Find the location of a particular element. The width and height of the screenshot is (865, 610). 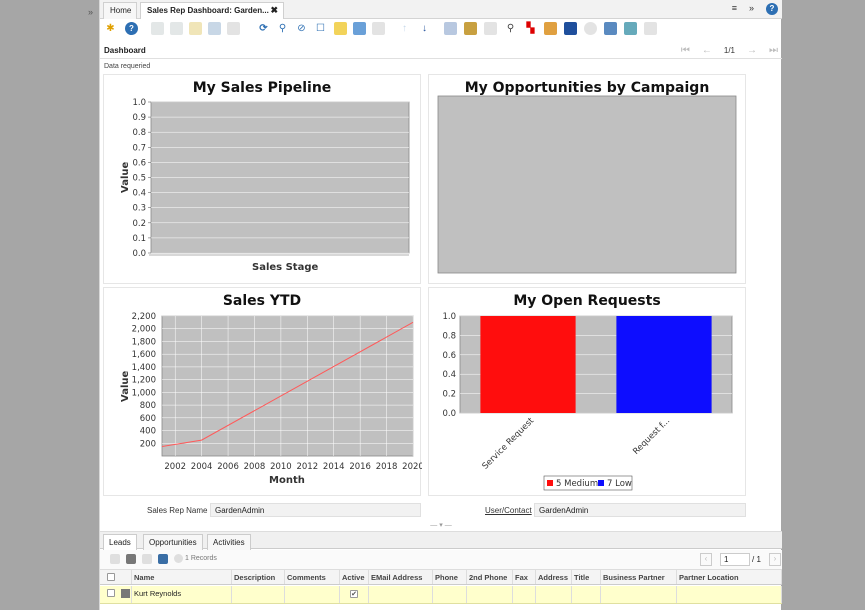

x-axis-label: Month is located at coordinates (287, 480).